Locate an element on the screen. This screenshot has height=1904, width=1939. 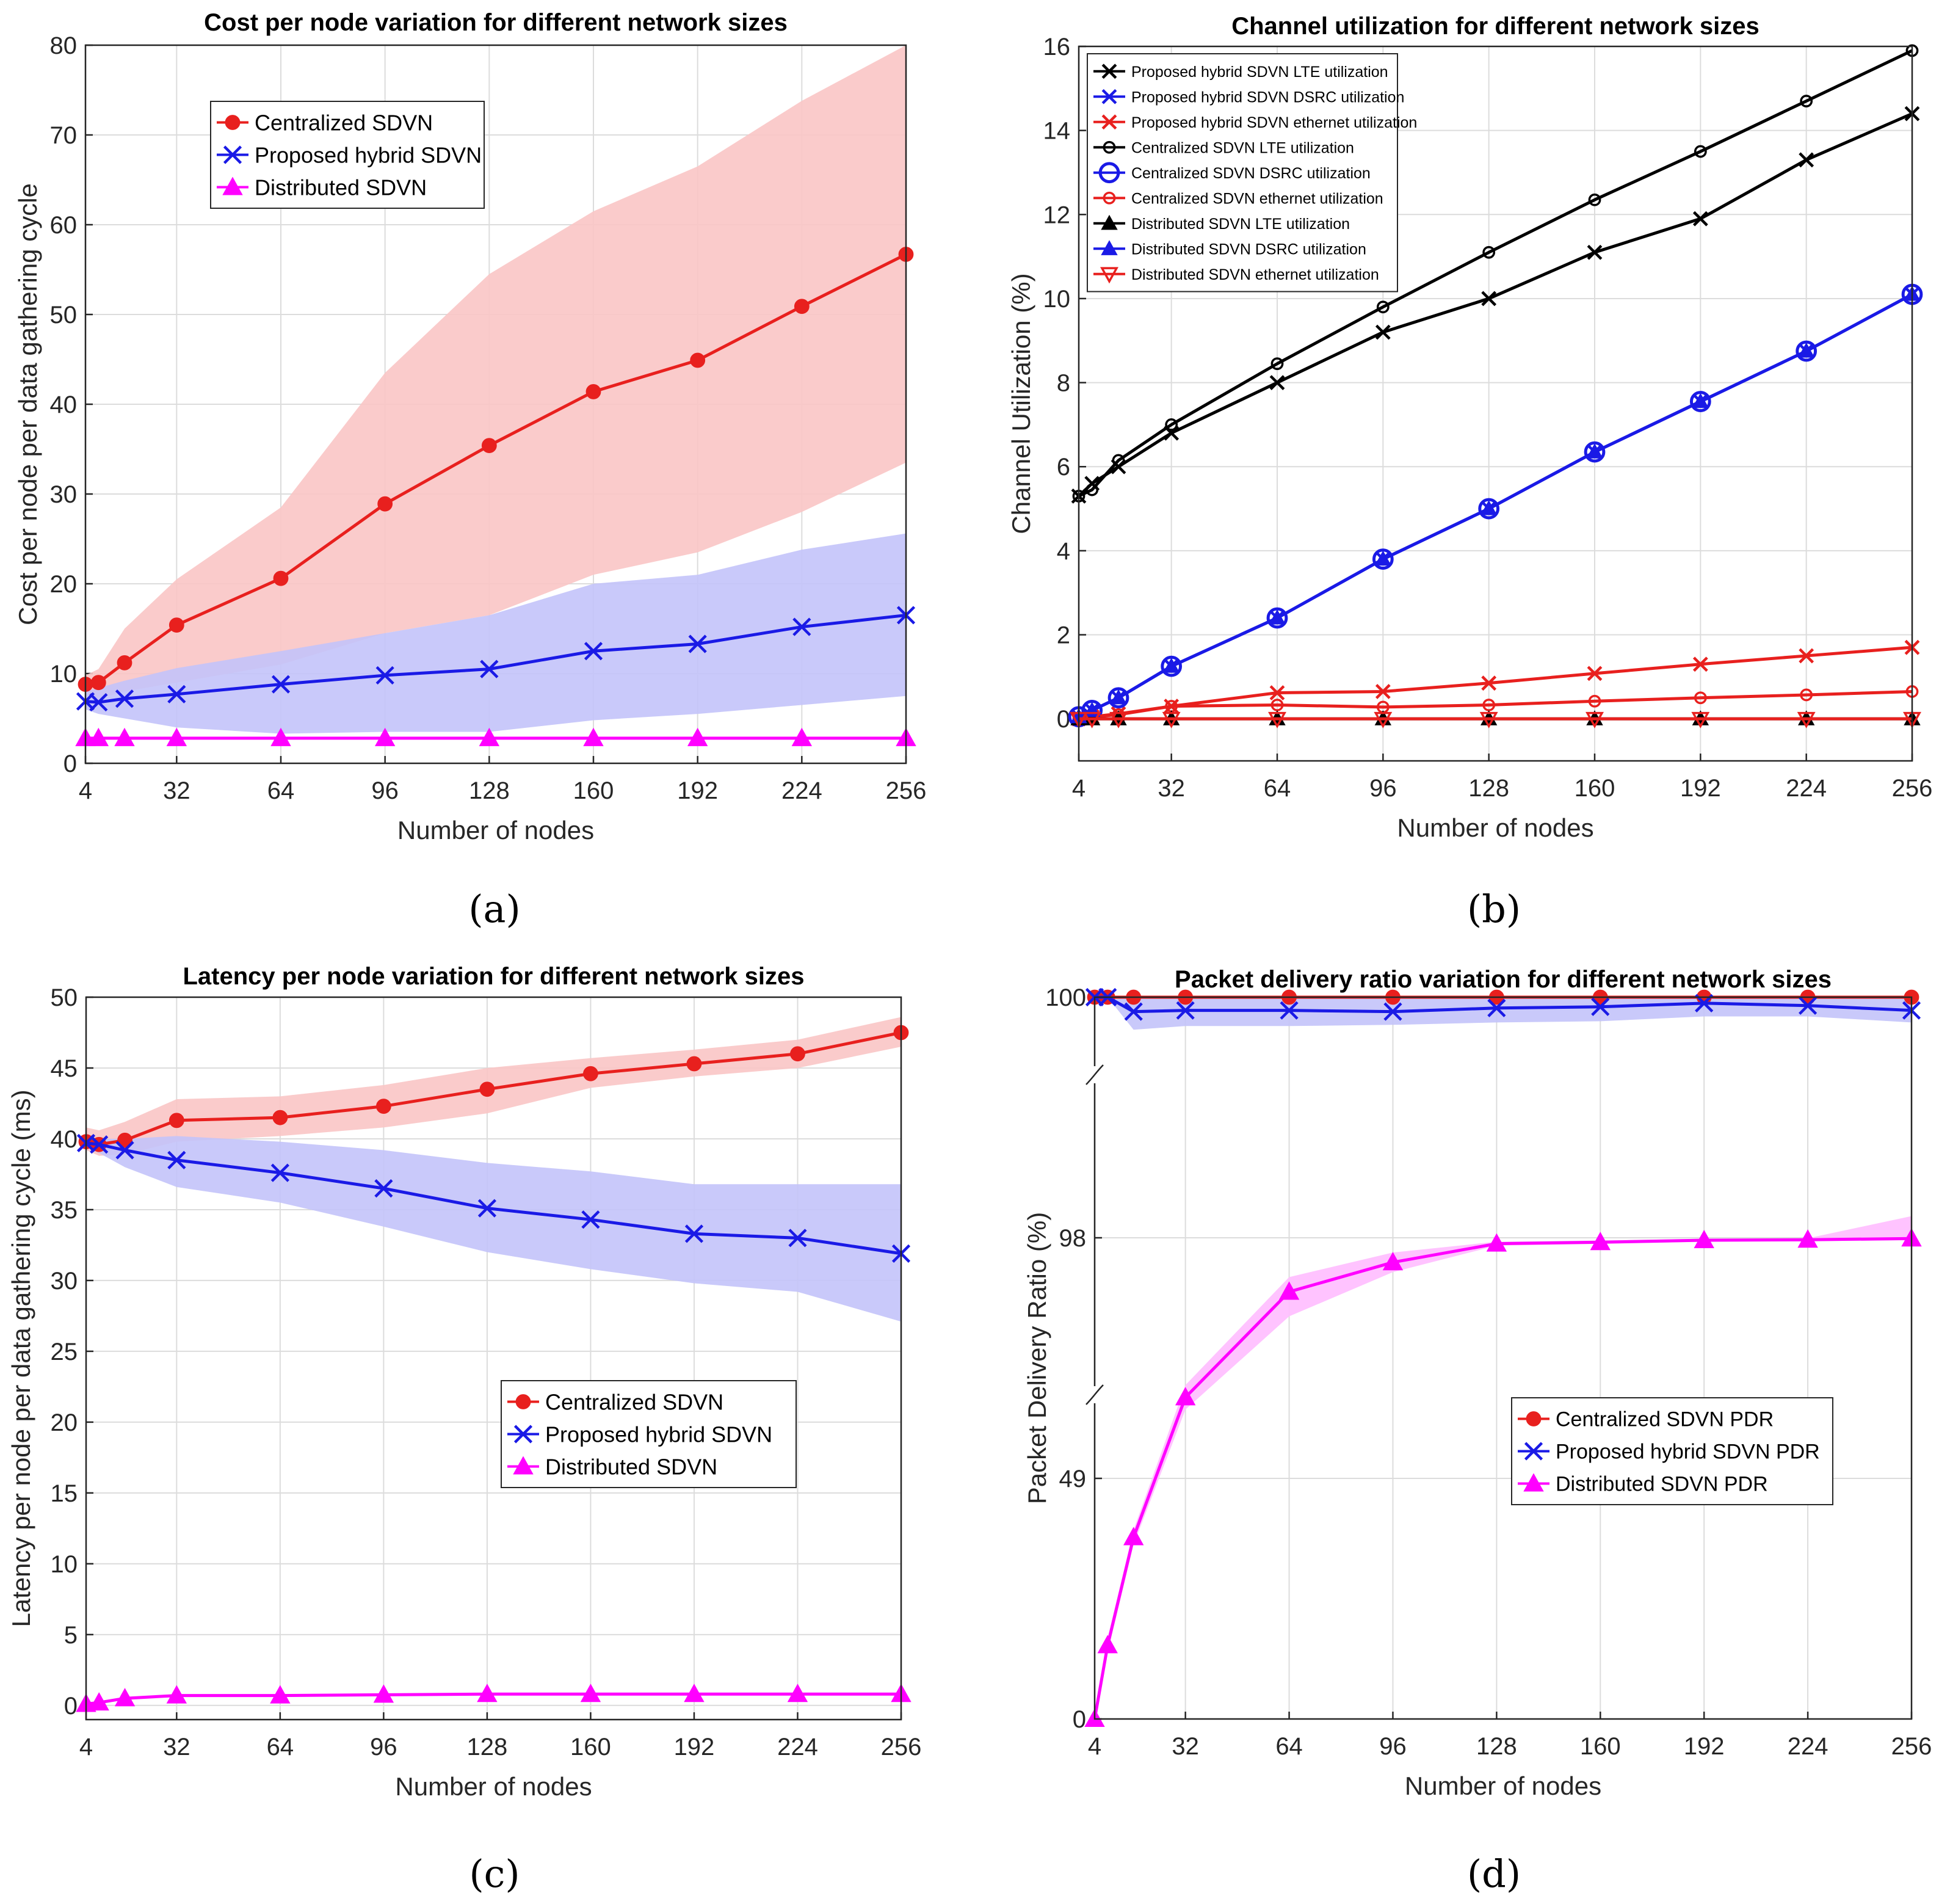
y-tick-label: 60 is located at coordinates (64, 225).